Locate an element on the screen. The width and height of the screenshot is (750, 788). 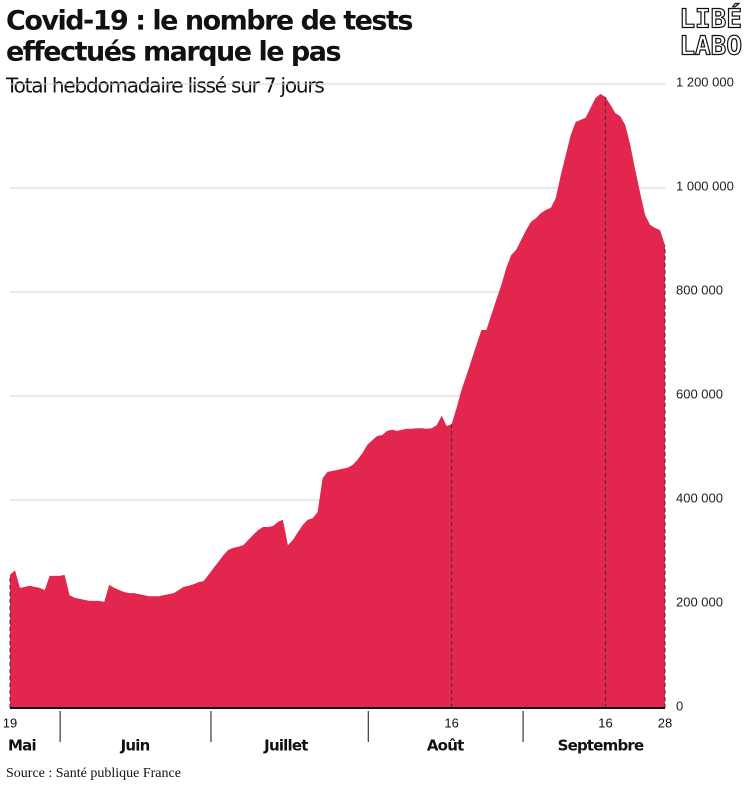
logo: LIBÉ is located at coordinates (710, 19).